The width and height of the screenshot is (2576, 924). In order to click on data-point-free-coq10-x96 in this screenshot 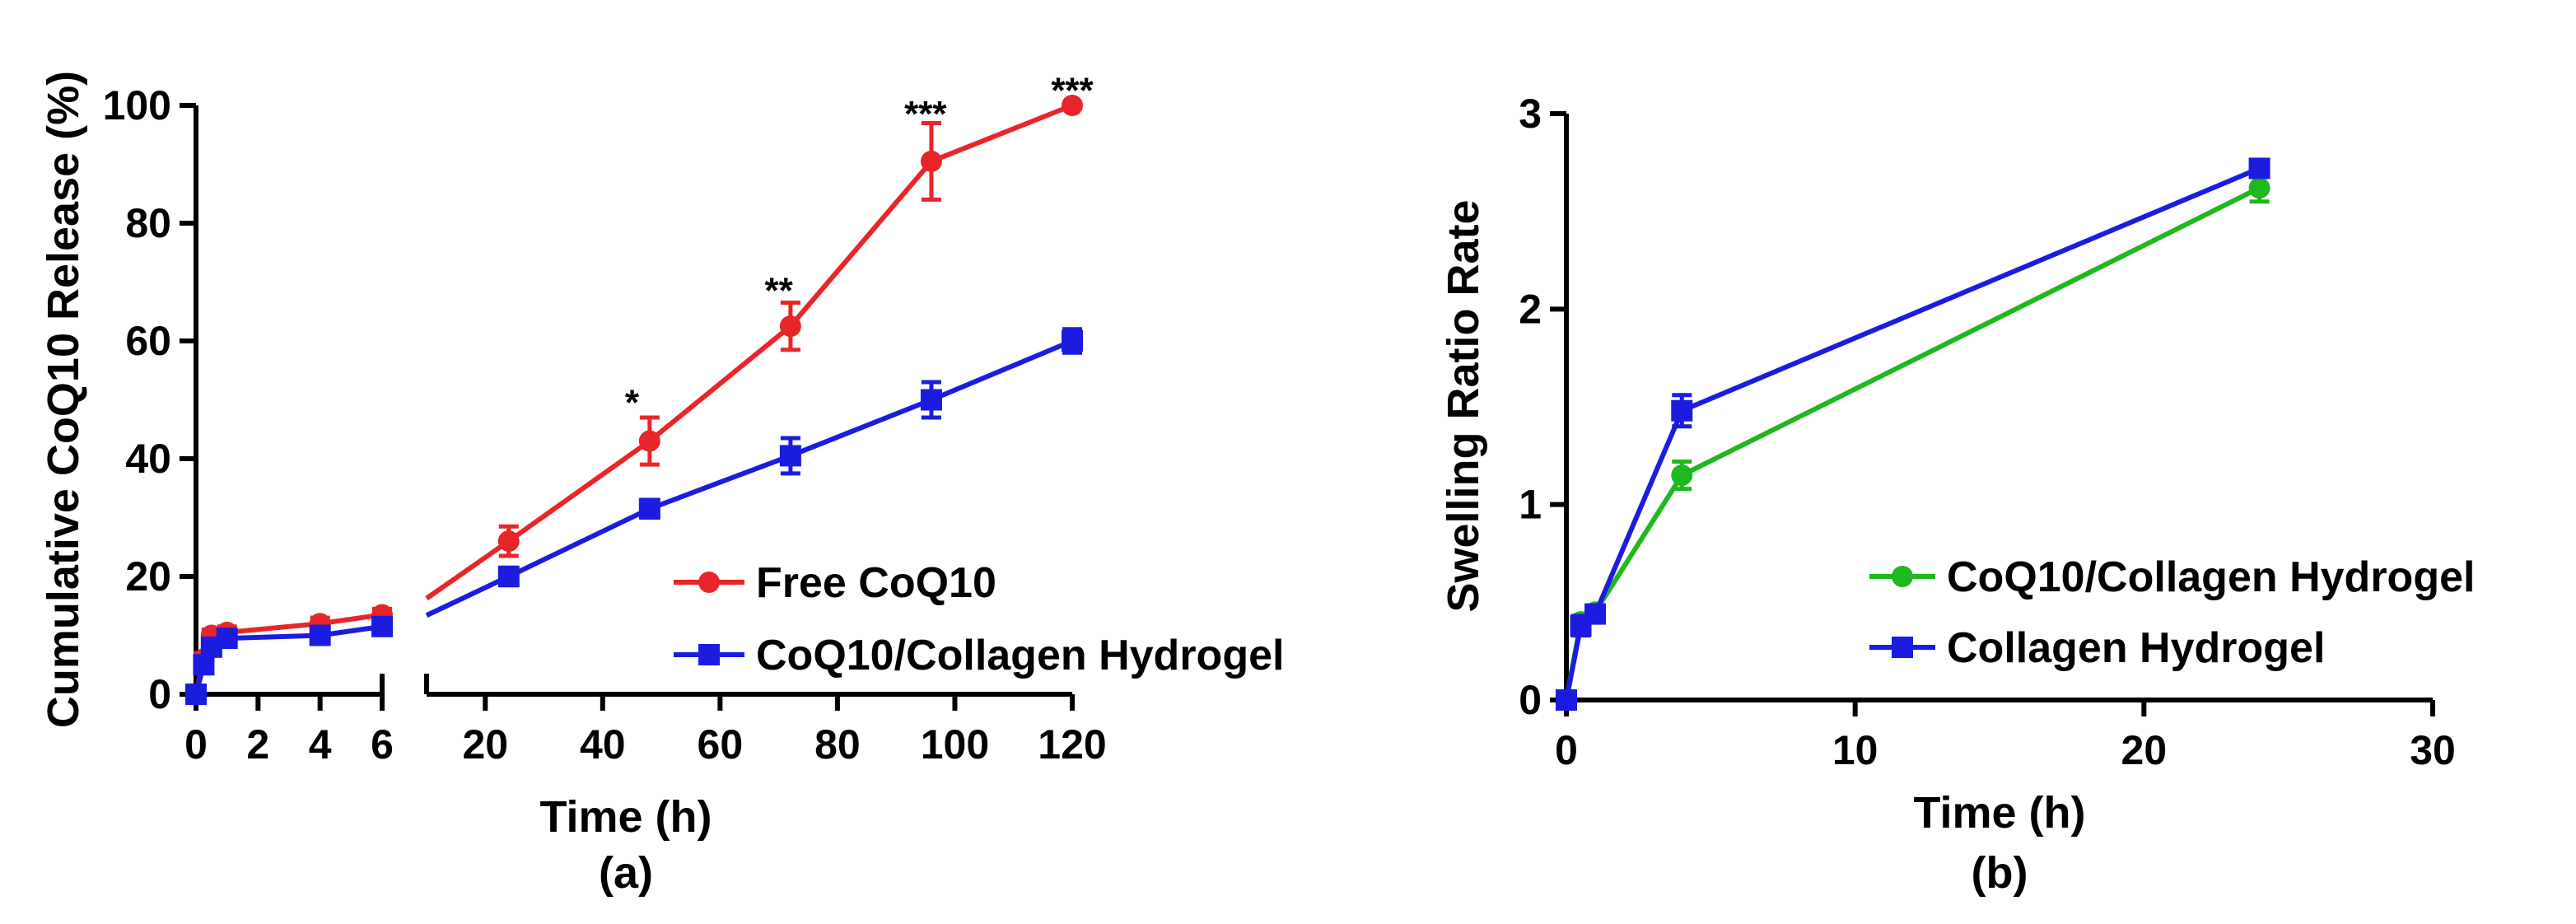, I will do `click(931, 161)`.